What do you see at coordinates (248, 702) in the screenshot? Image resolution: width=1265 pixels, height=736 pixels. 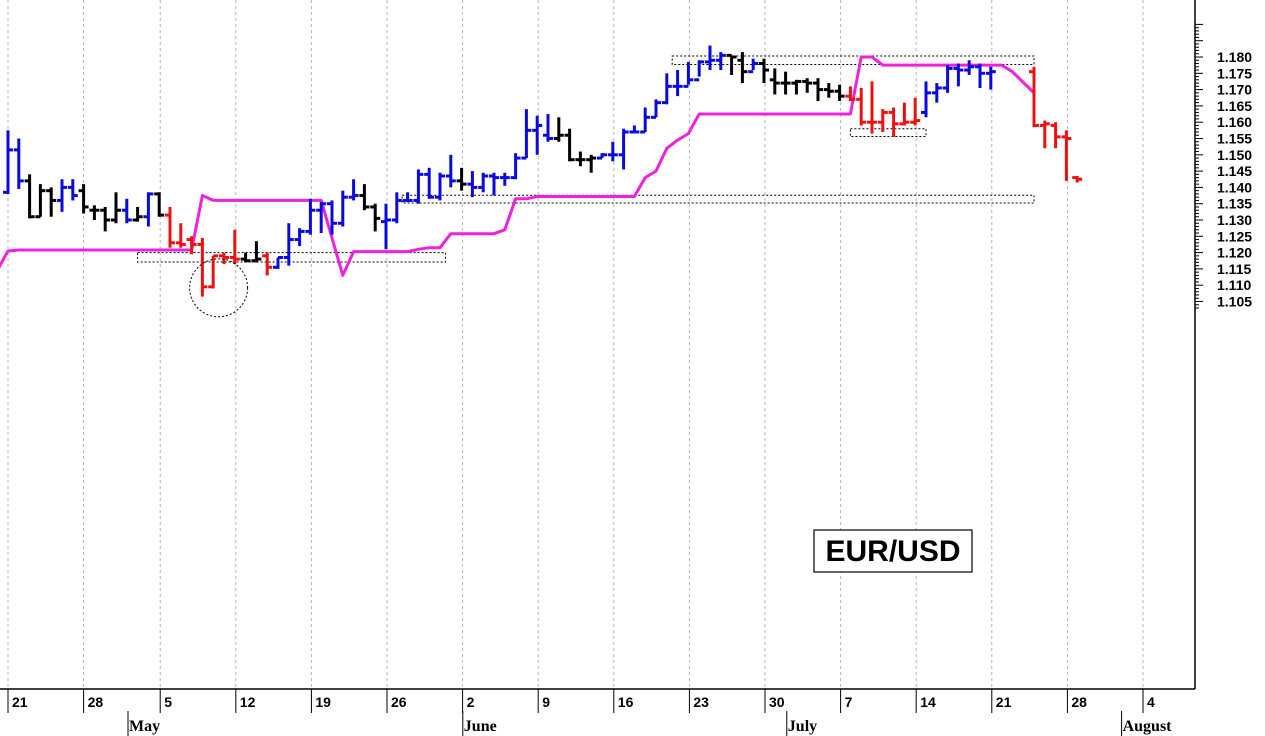 I see `x-day-label-3: 12` at bounding box center [248, 702].